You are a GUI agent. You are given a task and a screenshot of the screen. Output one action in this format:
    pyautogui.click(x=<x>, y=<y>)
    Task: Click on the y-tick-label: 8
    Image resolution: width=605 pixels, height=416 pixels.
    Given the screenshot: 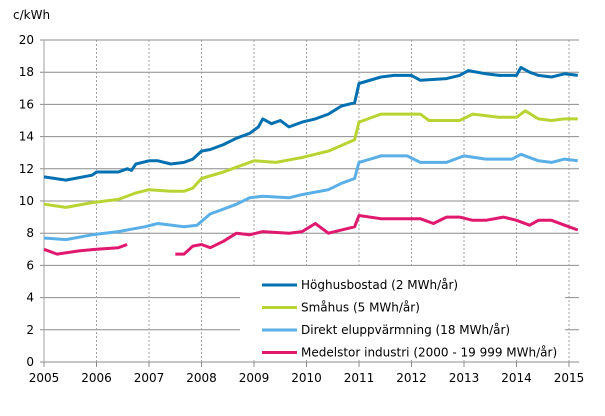 What is the action you would take?
    pyautogui.click(x=30, y=233)
    